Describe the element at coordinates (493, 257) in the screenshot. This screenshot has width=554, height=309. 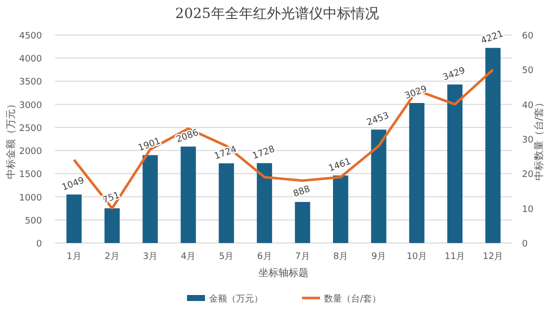
I see `x-tick-label: 12月` at that location.